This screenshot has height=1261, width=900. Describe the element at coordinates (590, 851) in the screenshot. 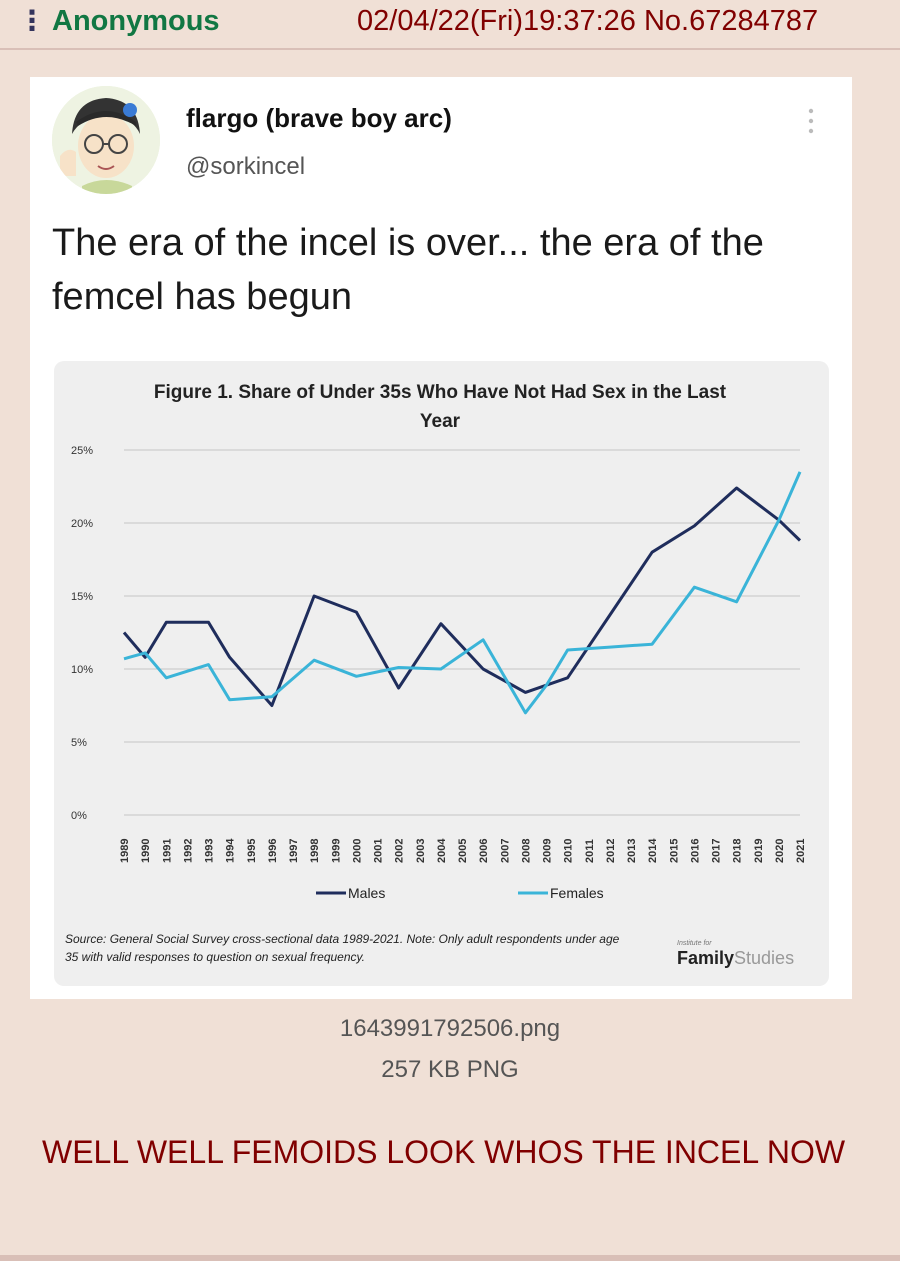

I see `x-tick-label: 2011` at that location.